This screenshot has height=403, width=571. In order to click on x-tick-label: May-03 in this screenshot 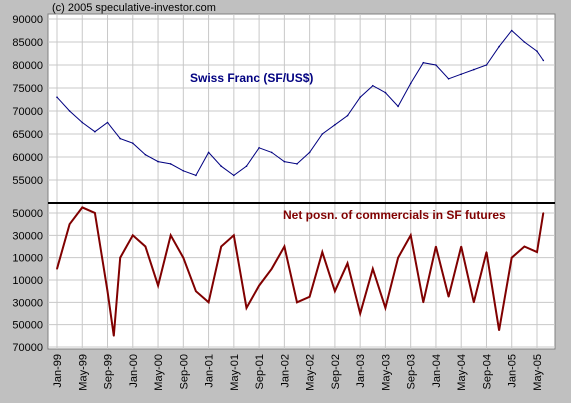, I will do `click(386, 372)`.